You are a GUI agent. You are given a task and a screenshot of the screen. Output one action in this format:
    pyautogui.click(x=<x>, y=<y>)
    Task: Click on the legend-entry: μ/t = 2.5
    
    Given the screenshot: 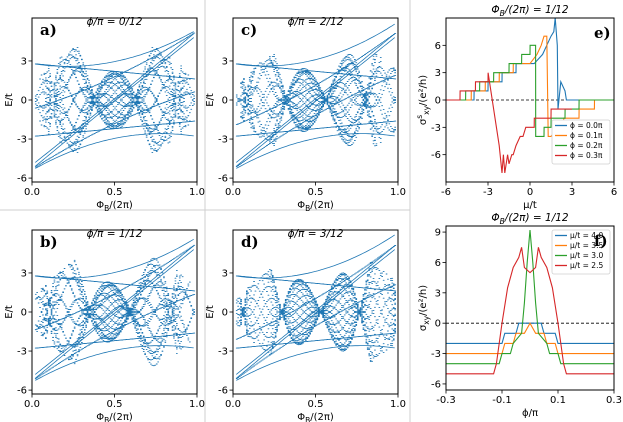 What is the action you would take?
    pyautogui.click(x=586, y=265)
    